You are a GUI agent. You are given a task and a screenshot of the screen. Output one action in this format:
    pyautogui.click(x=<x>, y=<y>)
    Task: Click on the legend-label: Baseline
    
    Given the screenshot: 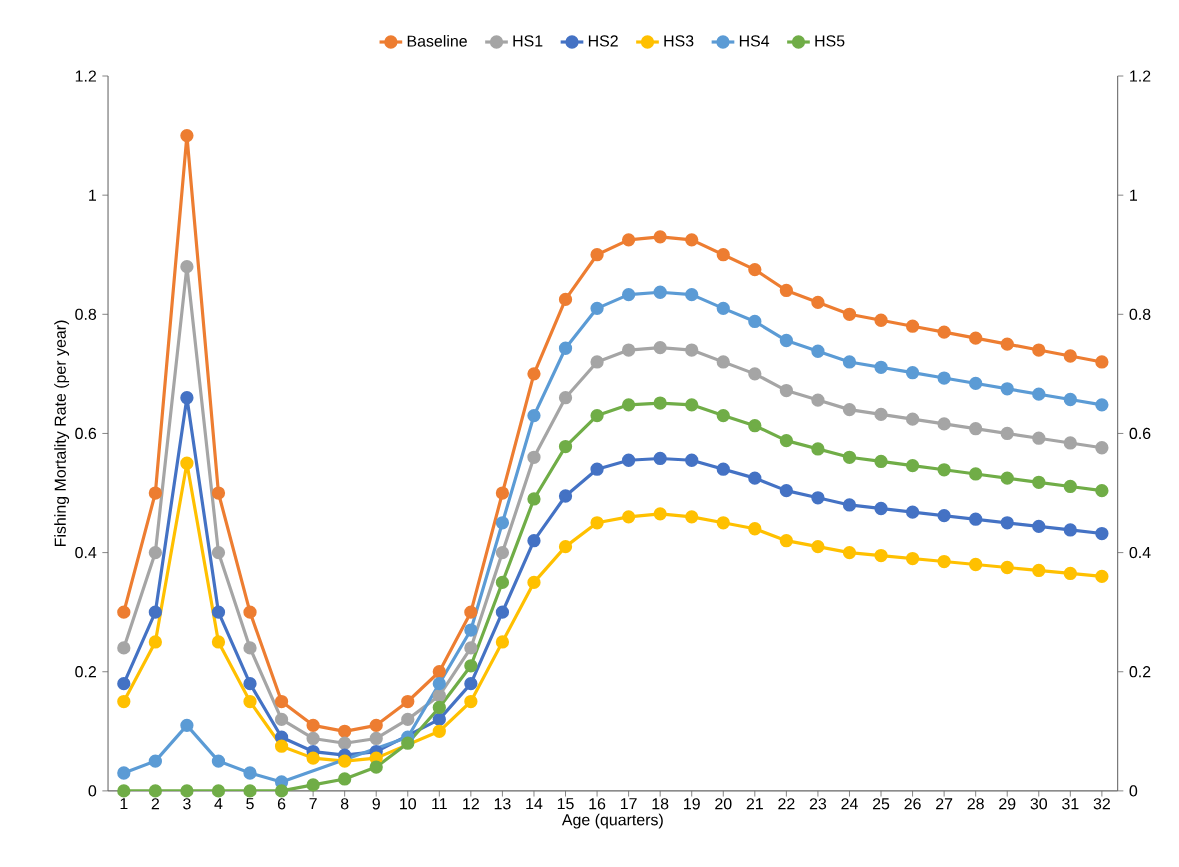 What is the action you would take?
    pyautogui.click(x=437, y=41)
    